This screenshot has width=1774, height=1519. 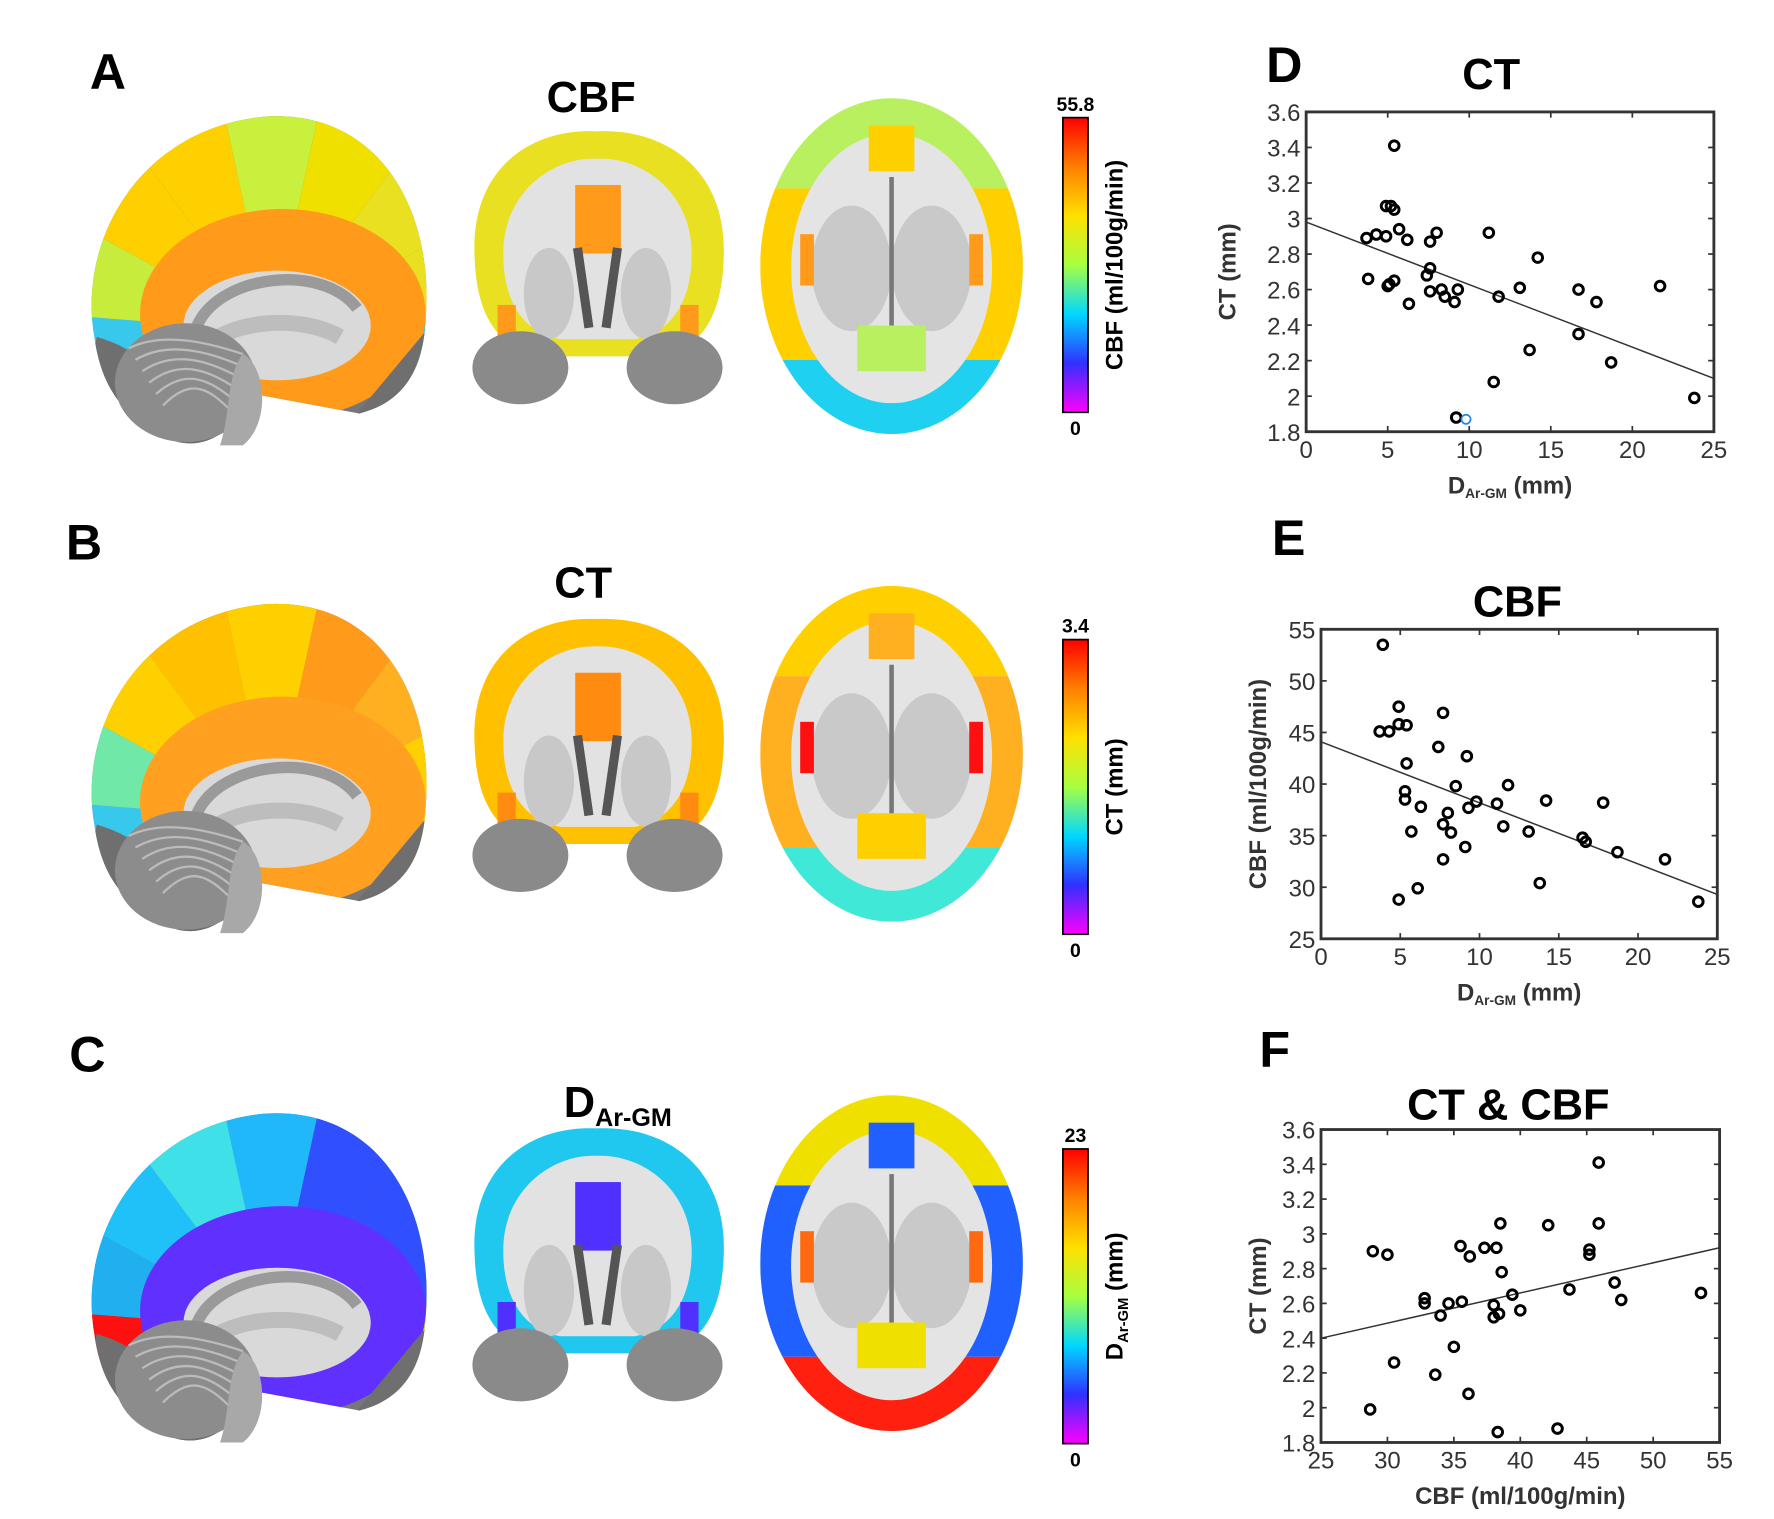 I want to click on panel-label-a: A, so click(x=108, y=72).